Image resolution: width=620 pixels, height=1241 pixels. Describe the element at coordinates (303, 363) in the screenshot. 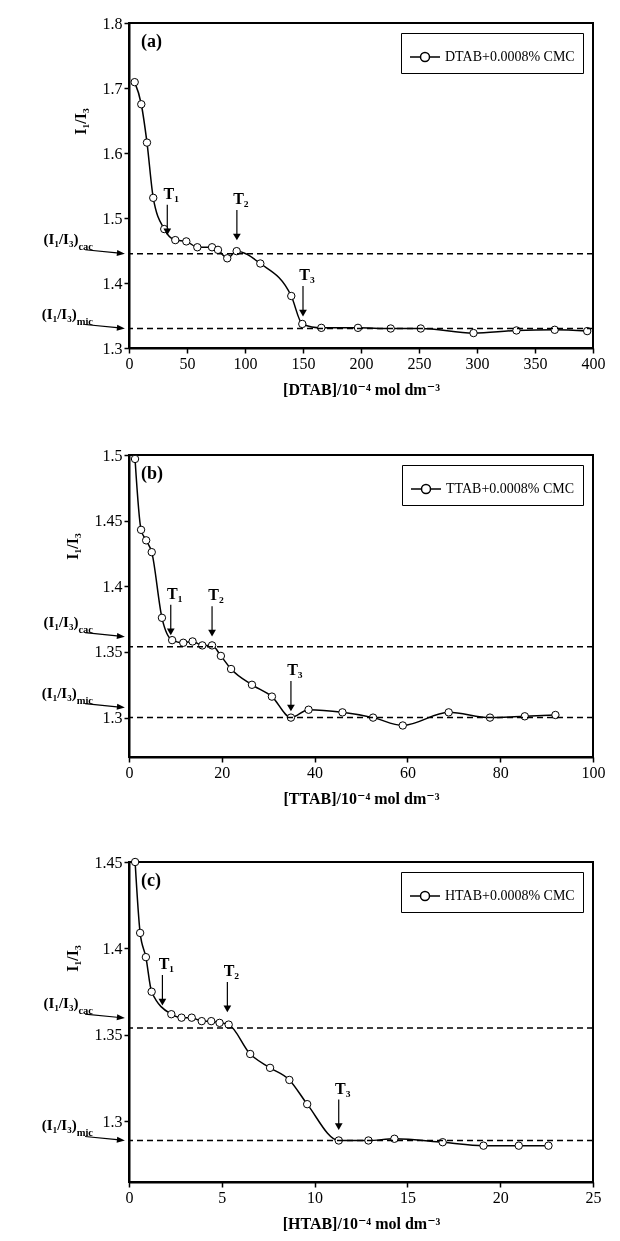

I see `x-tick-label: 150` at that location.